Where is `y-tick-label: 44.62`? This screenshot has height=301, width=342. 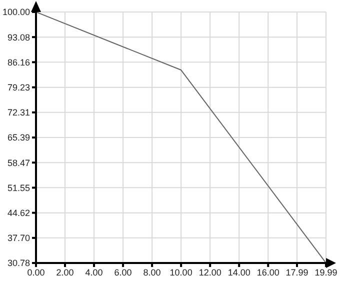 y-tick-label: 44.62 is located at coordinates (18, 213).